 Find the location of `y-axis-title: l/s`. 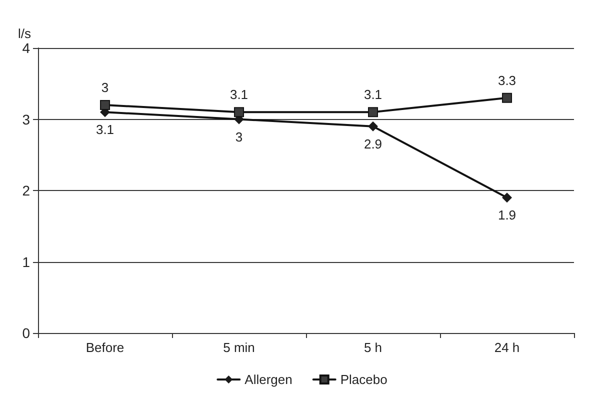

y-axis-title: l/s is located at coordinates (25, 33).